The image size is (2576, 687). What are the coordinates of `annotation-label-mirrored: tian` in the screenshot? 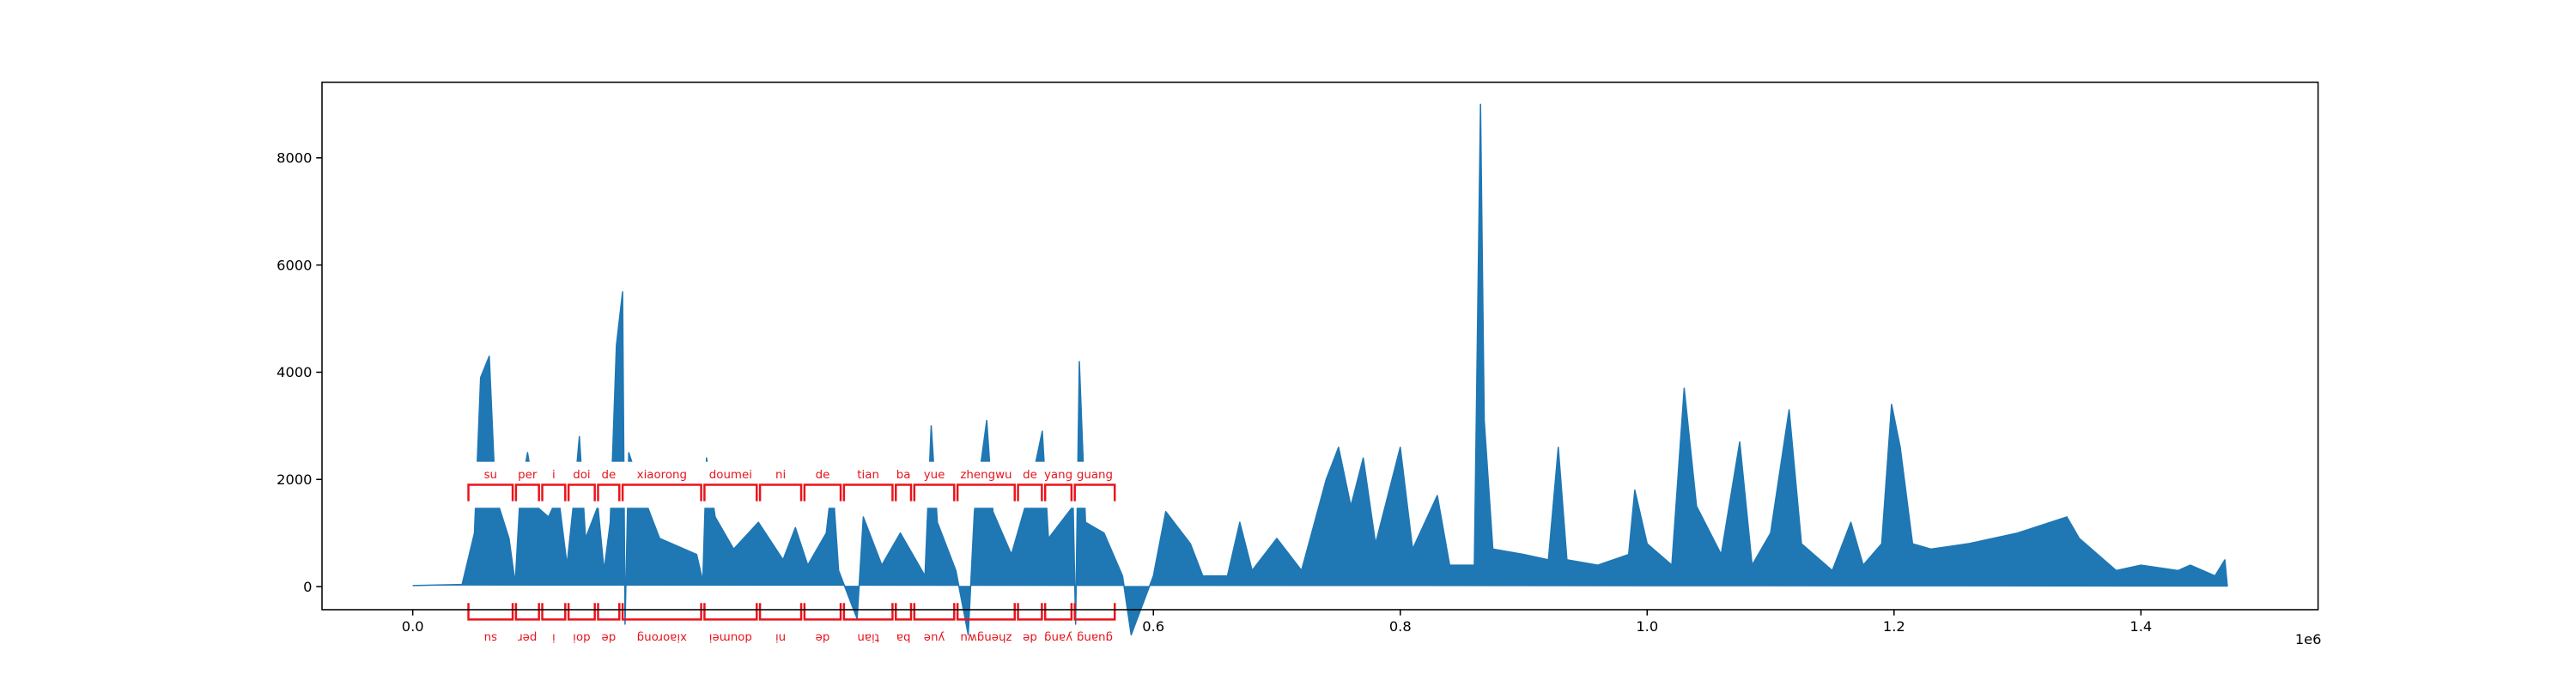 It's located at (868, 637).